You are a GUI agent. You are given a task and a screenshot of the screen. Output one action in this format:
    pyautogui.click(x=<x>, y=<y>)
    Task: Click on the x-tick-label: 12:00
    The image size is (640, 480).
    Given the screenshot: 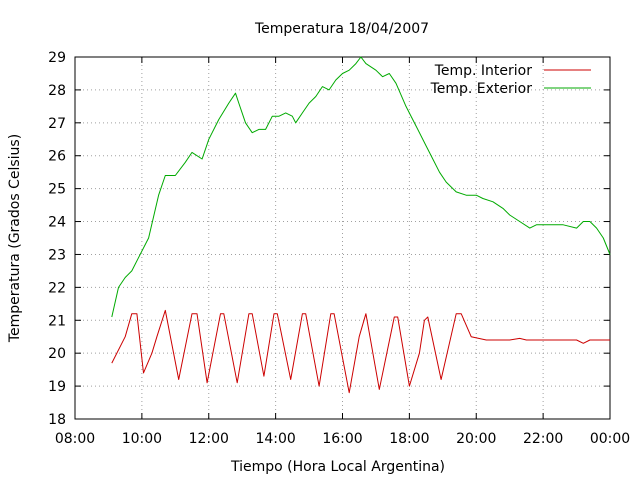 What is the action you would take?
    pyautogui.click(x=209, y=439)
    